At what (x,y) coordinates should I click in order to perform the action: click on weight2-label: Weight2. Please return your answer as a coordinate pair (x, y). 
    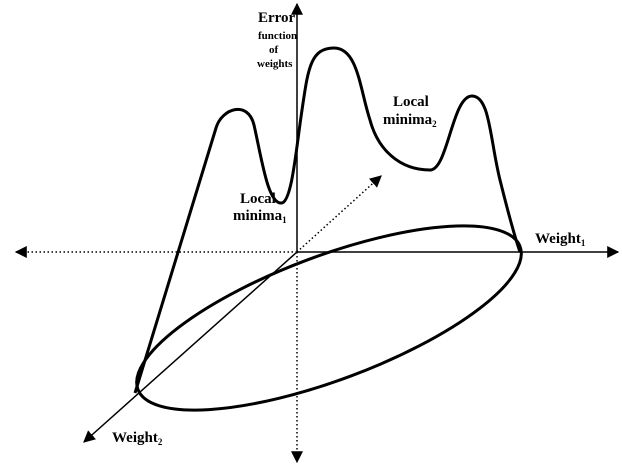
    Looking at the image, I should click on (137, 438).